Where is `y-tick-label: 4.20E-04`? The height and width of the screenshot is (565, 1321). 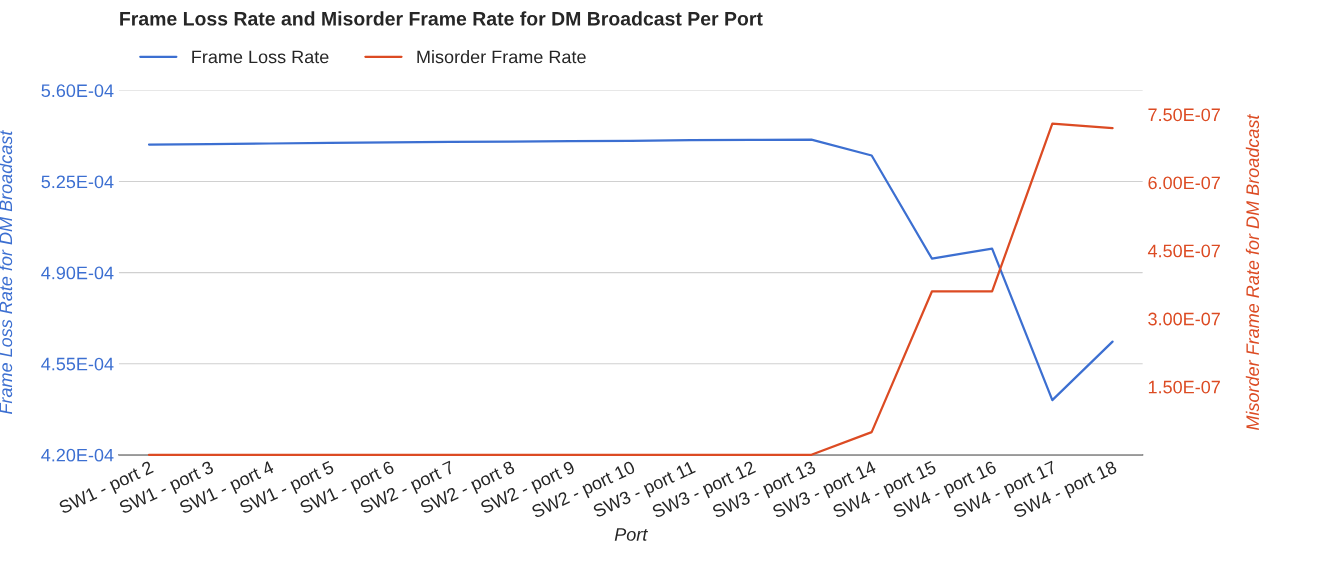 y-tick-label: 4.20E-04 is located at coordinates (77, 455).